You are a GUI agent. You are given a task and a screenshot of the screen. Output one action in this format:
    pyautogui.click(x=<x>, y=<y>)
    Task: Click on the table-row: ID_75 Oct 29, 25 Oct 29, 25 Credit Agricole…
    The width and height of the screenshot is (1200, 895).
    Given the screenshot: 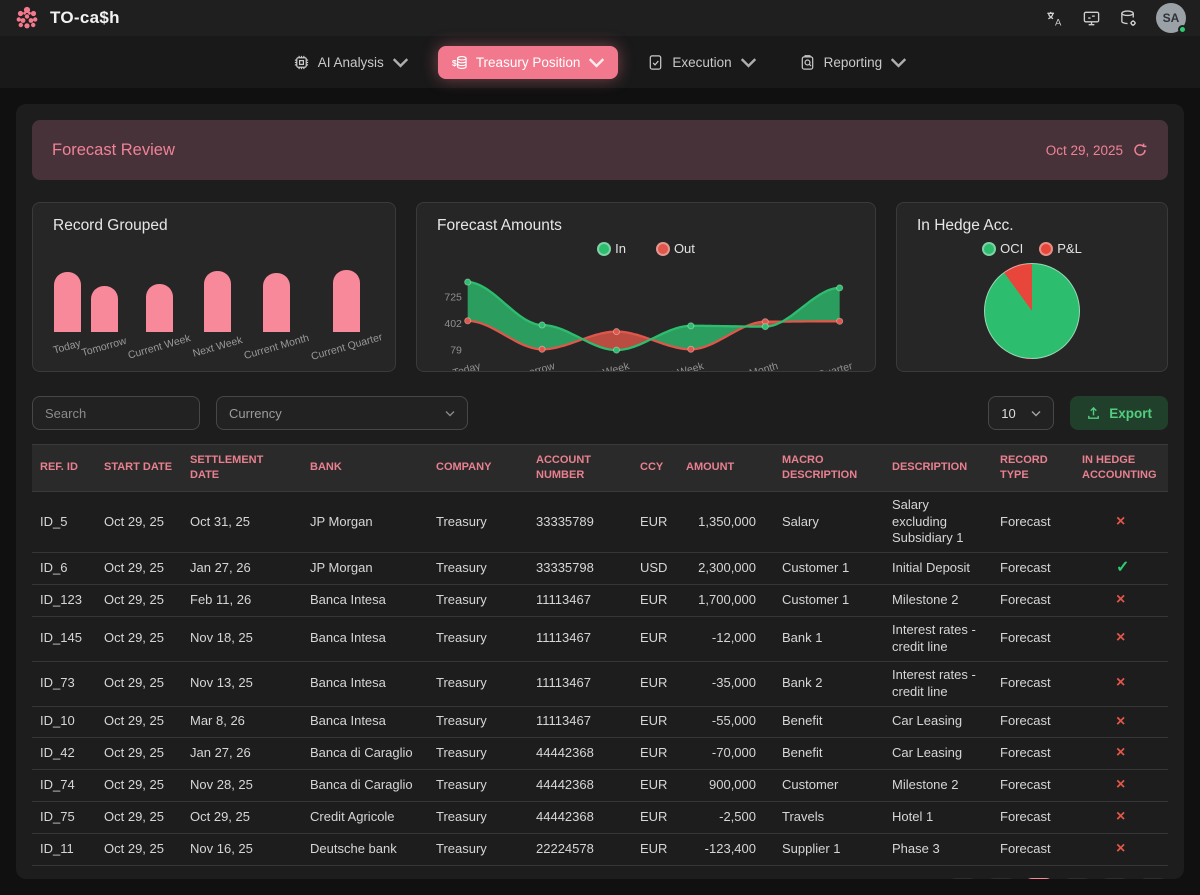 What is the action you would take?
    pyautogui.click(x=600, y=817)
    